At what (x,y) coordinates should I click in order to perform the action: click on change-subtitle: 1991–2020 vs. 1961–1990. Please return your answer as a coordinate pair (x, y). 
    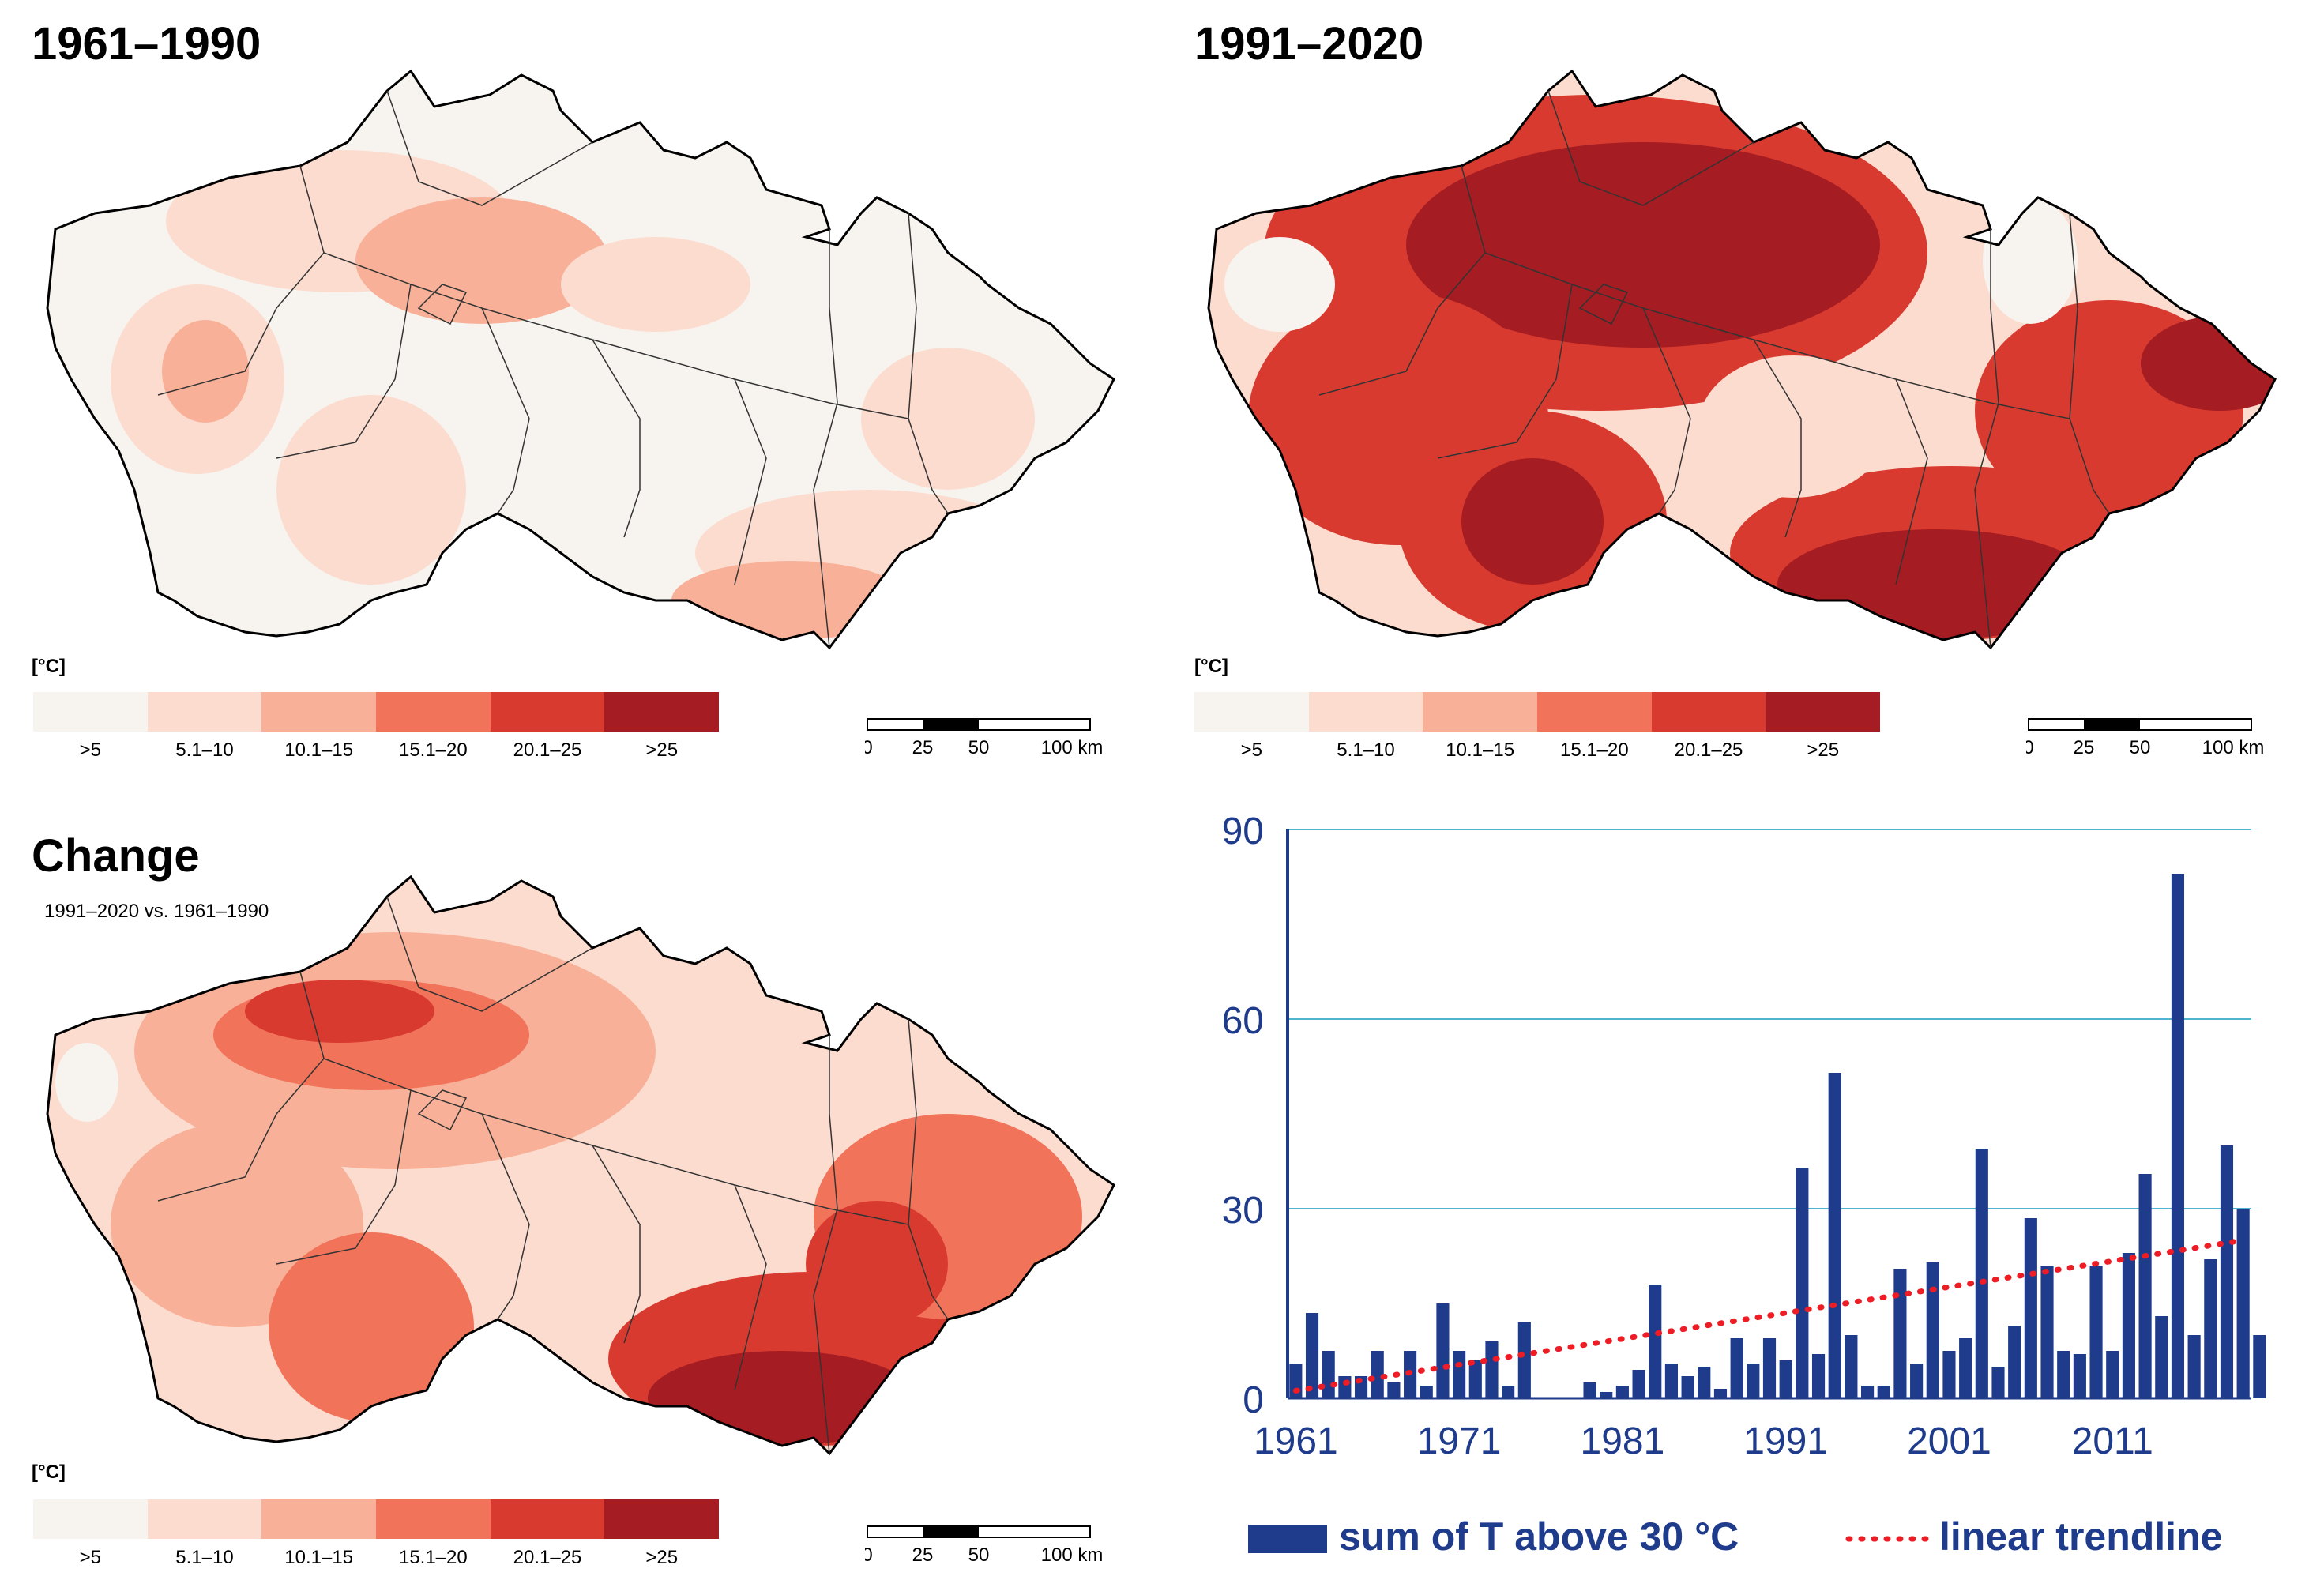
    Looking at the image, I should click on (156, 911).